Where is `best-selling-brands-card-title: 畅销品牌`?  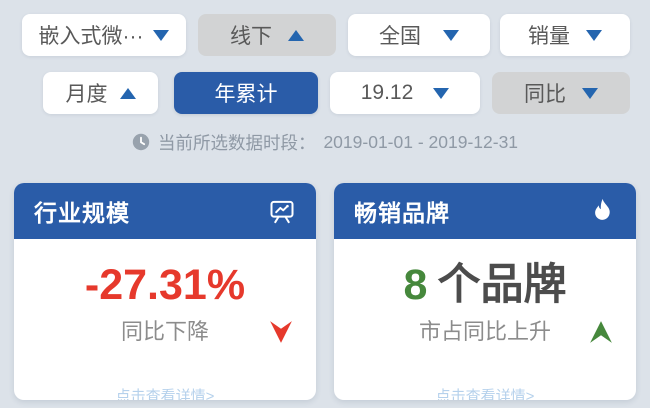
best-selling-brands-card-title: 畅销品牌 is located at coordinates (402, 213).